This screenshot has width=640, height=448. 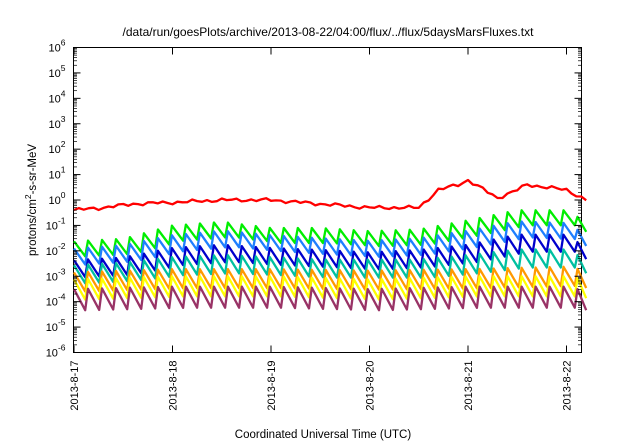 I want to click on y-tick-label: 10², so click(x=57, y=147).